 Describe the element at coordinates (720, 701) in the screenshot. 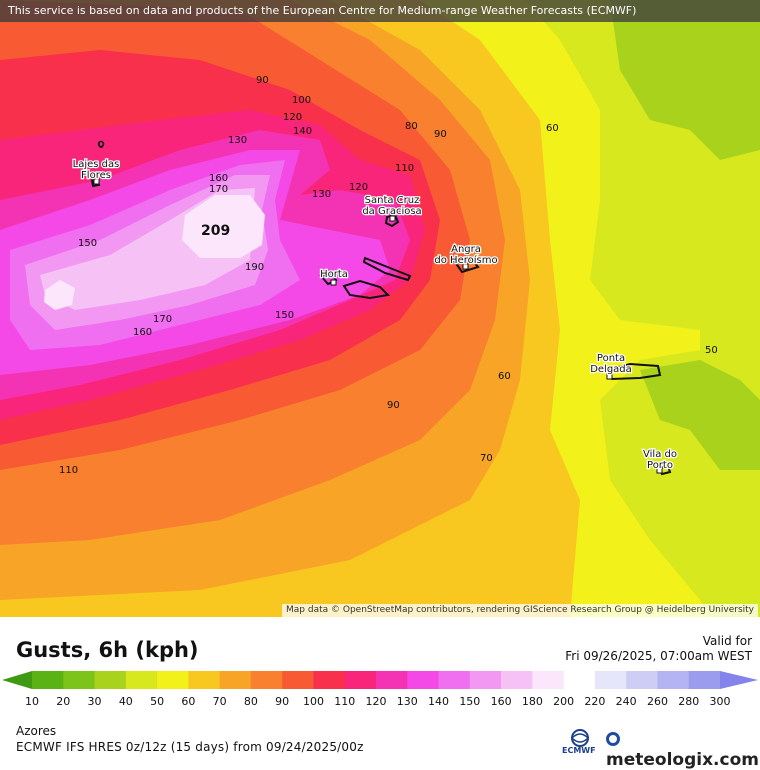

I see `legend-tick-label: 300` at that location.